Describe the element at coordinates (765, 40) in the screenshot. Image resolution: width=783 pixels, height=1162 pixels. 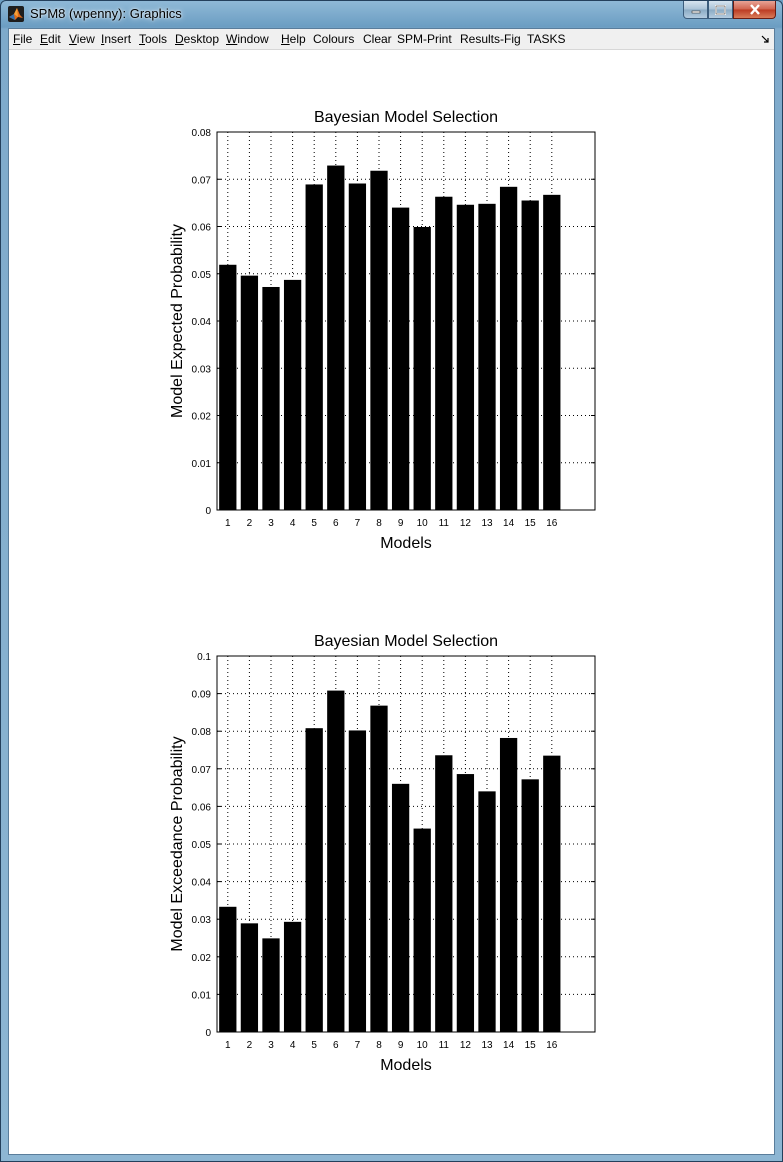
I see `dock-arrow-icon` at that location.